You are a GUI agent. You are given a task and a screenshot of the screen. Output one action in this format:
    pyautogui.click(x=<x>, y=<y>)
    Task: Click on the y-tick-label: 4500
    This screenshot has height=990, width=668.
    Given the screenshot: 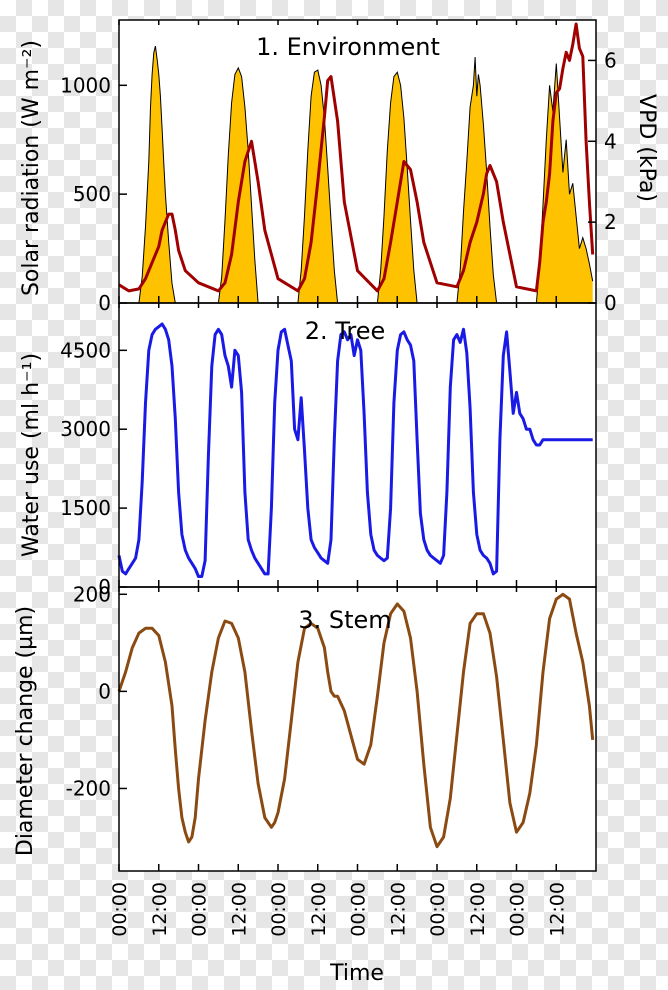 What is the action you would take?
    pyautogui.click(x=85, y=350)
    